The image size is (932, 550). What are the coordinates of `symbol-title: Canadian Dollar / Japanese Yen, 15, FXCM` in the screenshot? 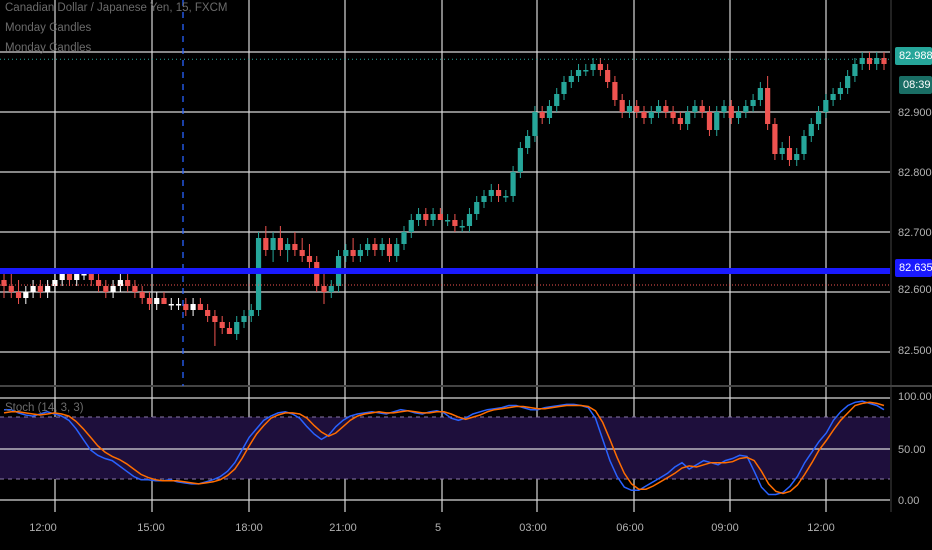 It's located at (116, 8).